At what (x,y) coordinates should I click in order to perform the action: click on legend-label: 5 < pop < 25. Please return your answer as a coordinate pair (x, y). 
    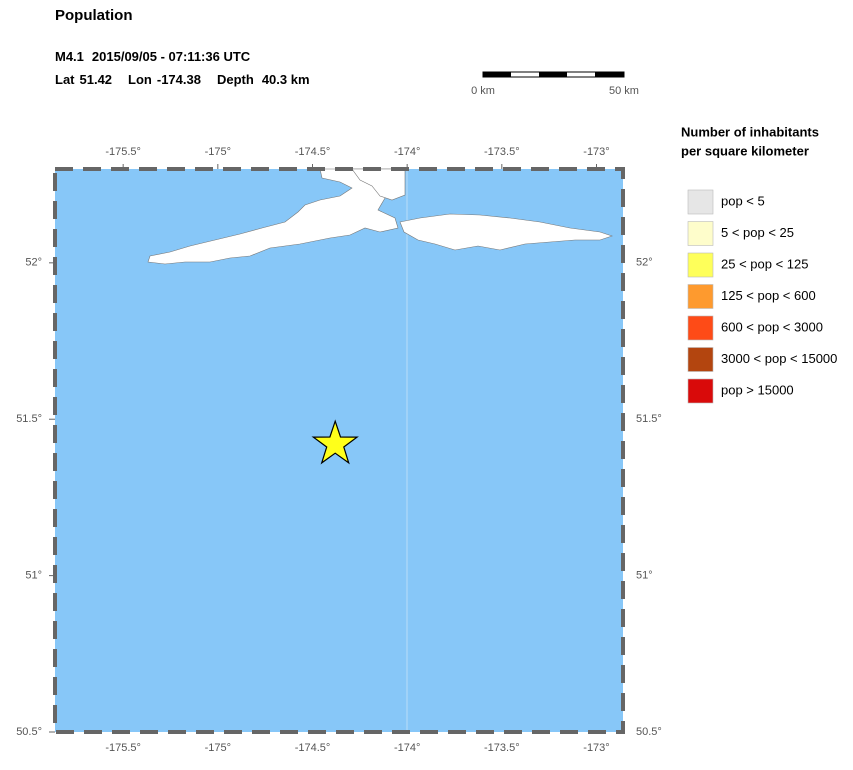
    Looking at the image, I should click on (757, 232).